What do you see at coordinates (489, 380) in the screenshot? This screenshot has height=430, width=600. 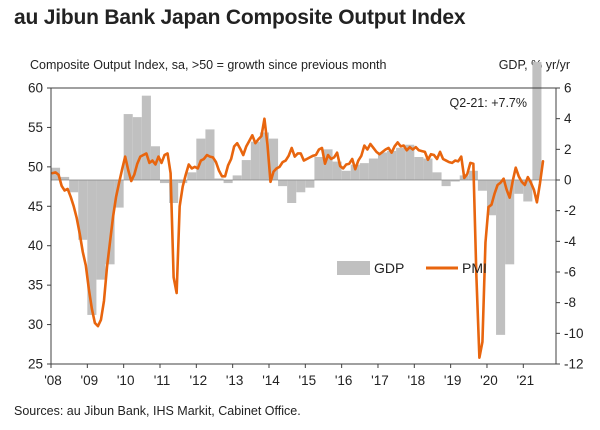 I see `x-axis-tick-label: '20` at bounding box center [489, 380].